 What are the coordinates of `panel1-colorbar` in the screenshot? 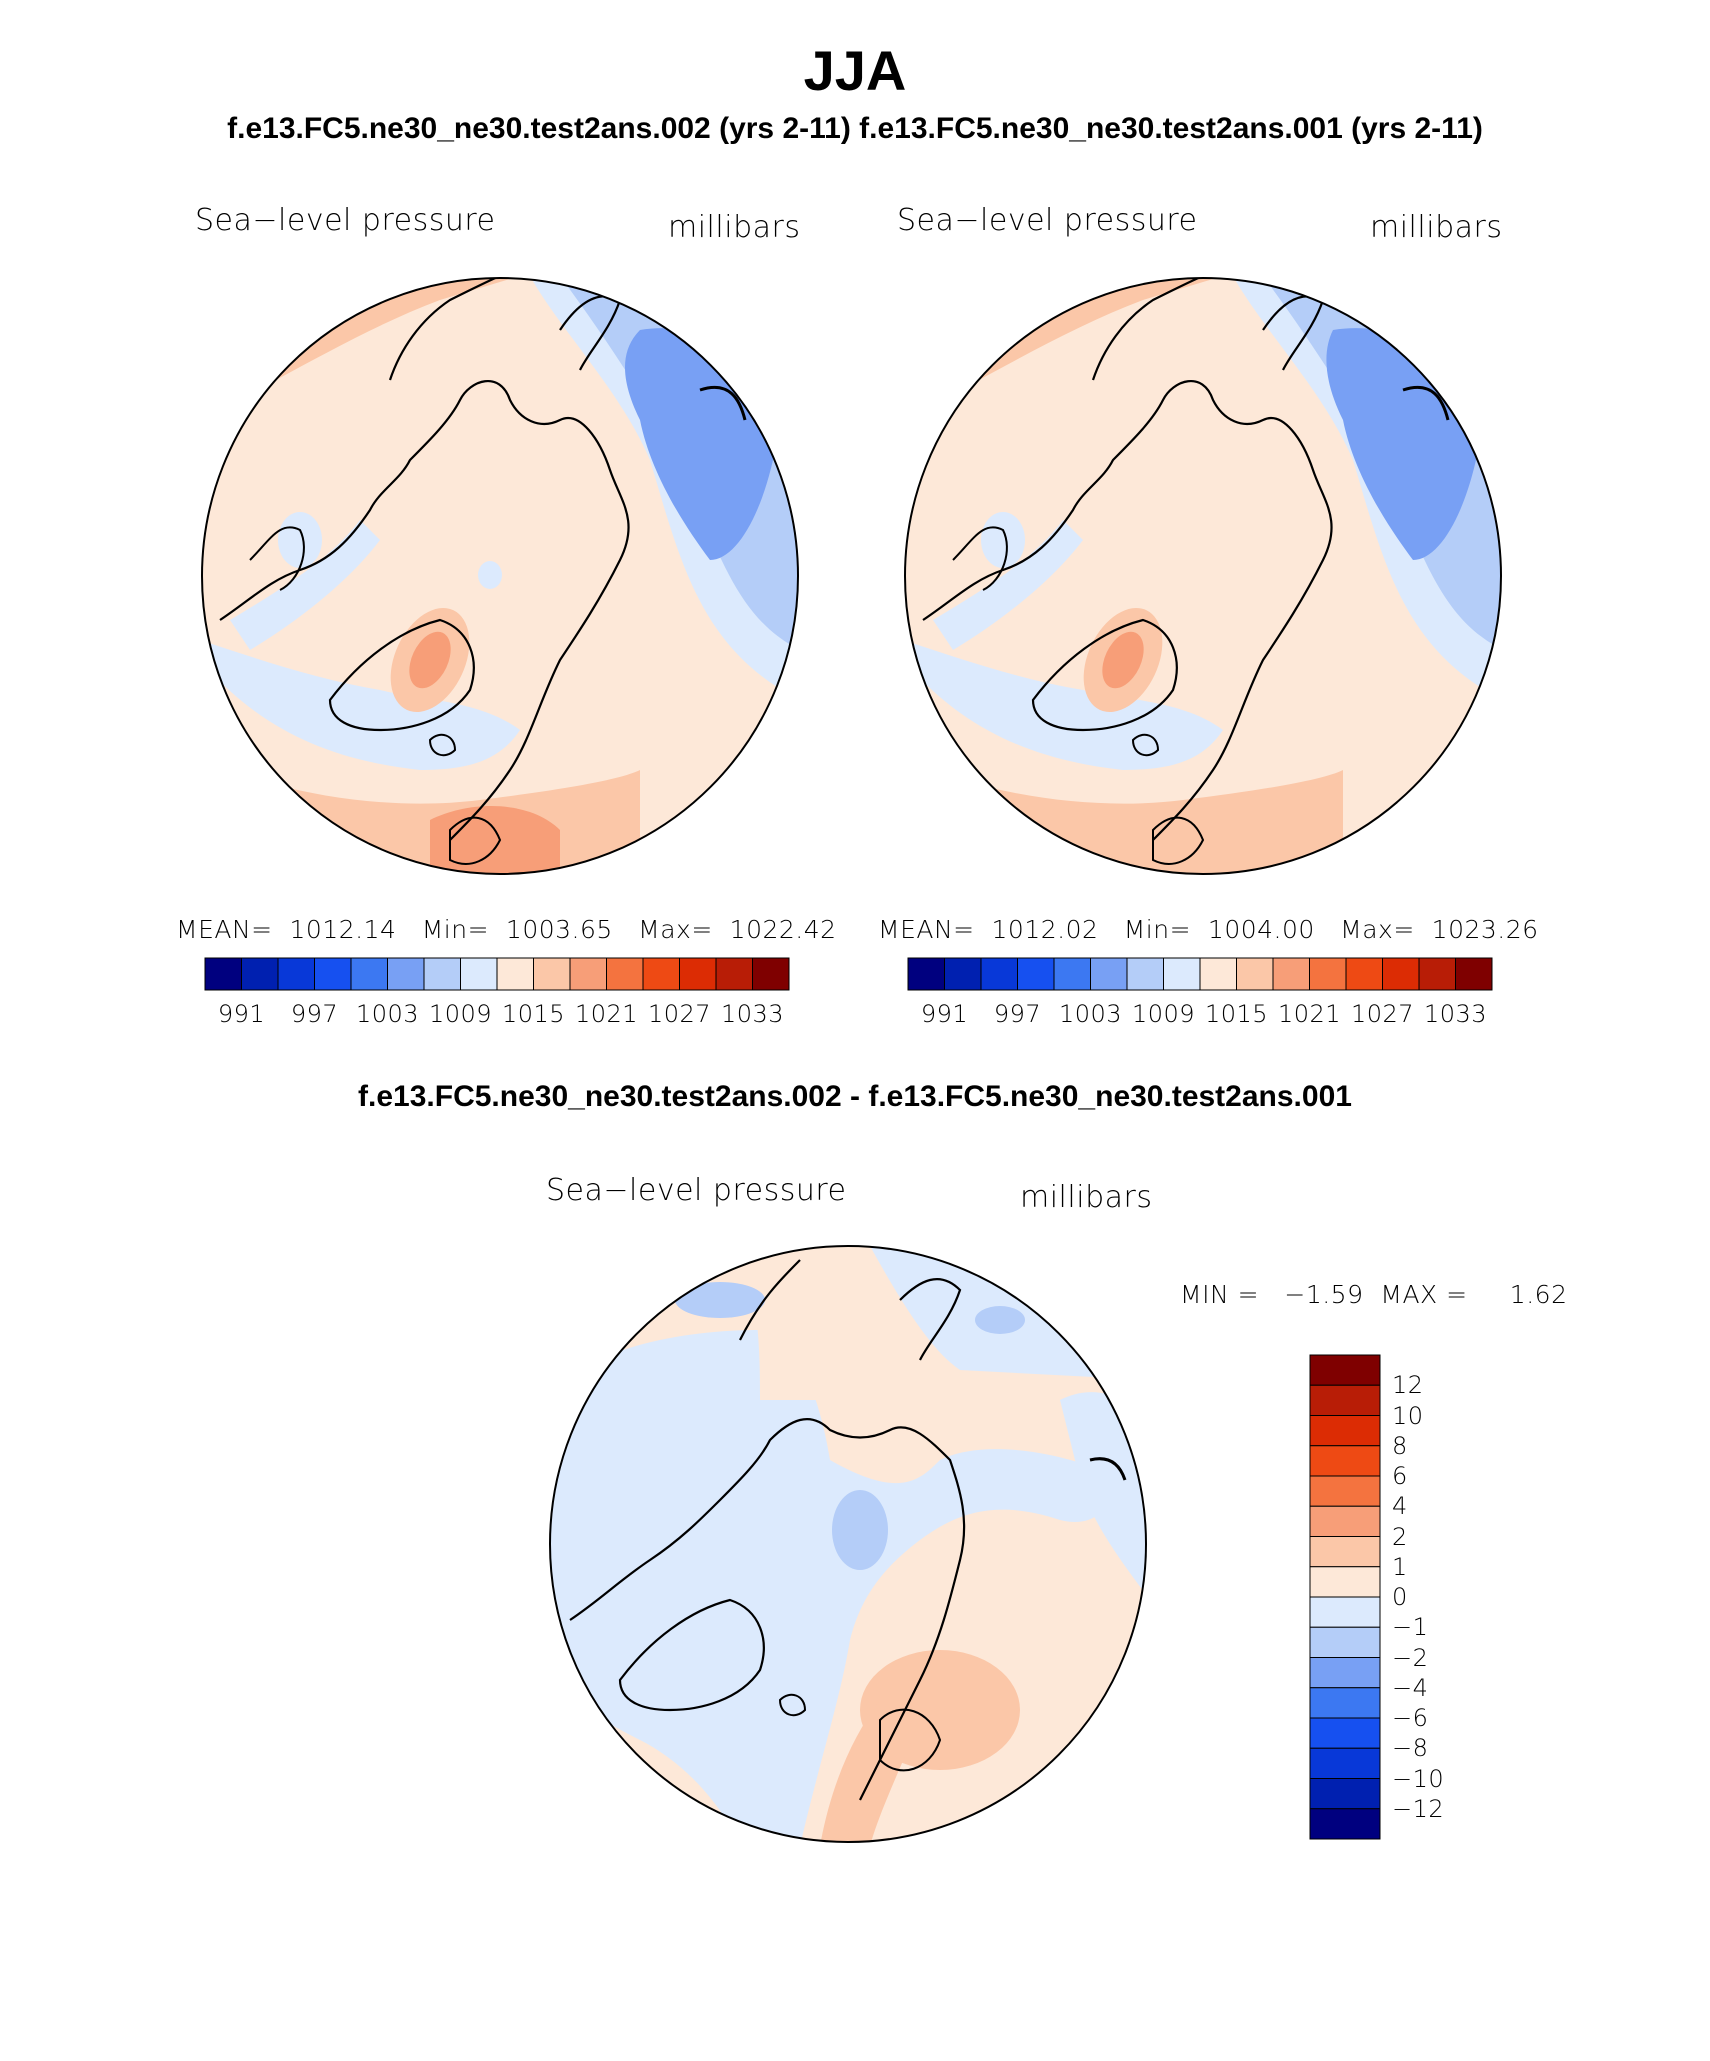 It's located at (497, 974).